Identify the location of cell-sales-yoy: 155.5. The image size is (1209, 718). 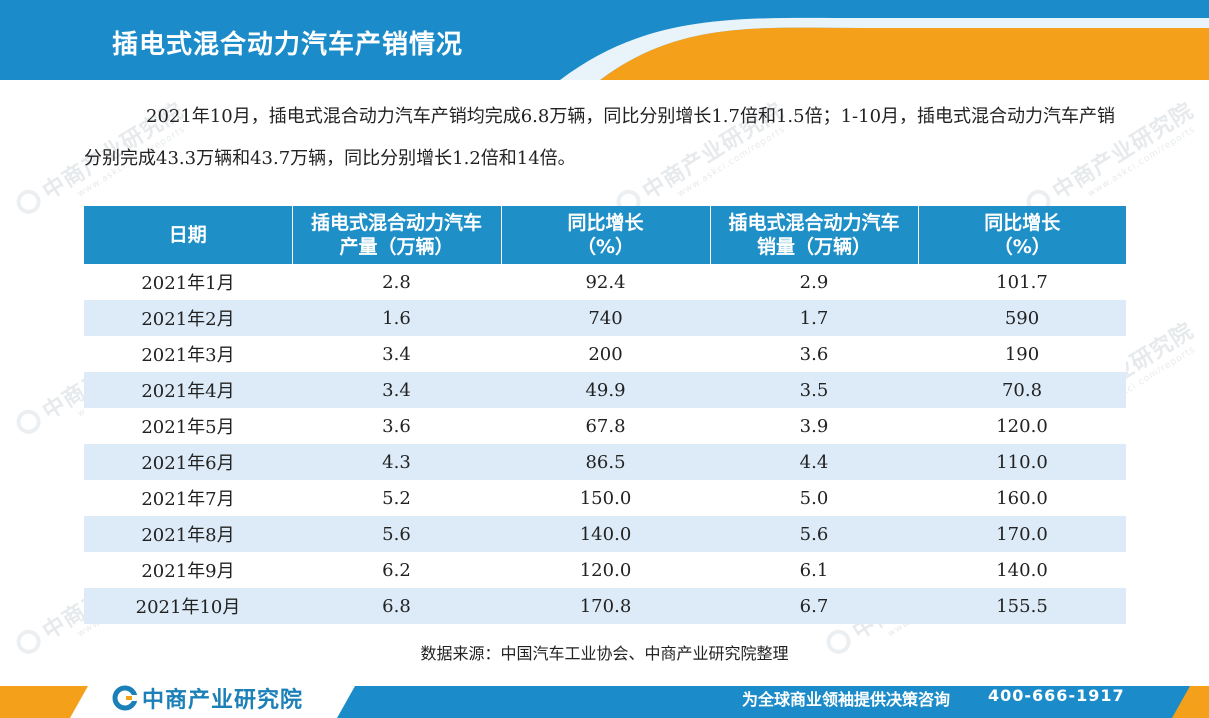
(1022, 606).